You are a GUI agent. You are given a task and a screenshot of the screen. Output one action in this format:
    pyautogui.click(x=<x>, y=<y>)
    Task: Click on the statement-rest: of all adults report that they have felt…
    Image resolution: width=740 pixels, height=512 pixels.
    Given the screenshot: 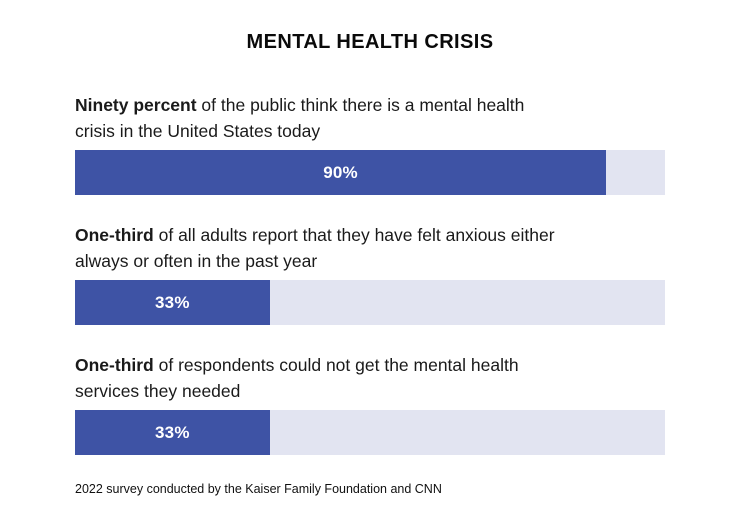 What is the action you would take?
    pyautogui.click(x=315, y=248)
    